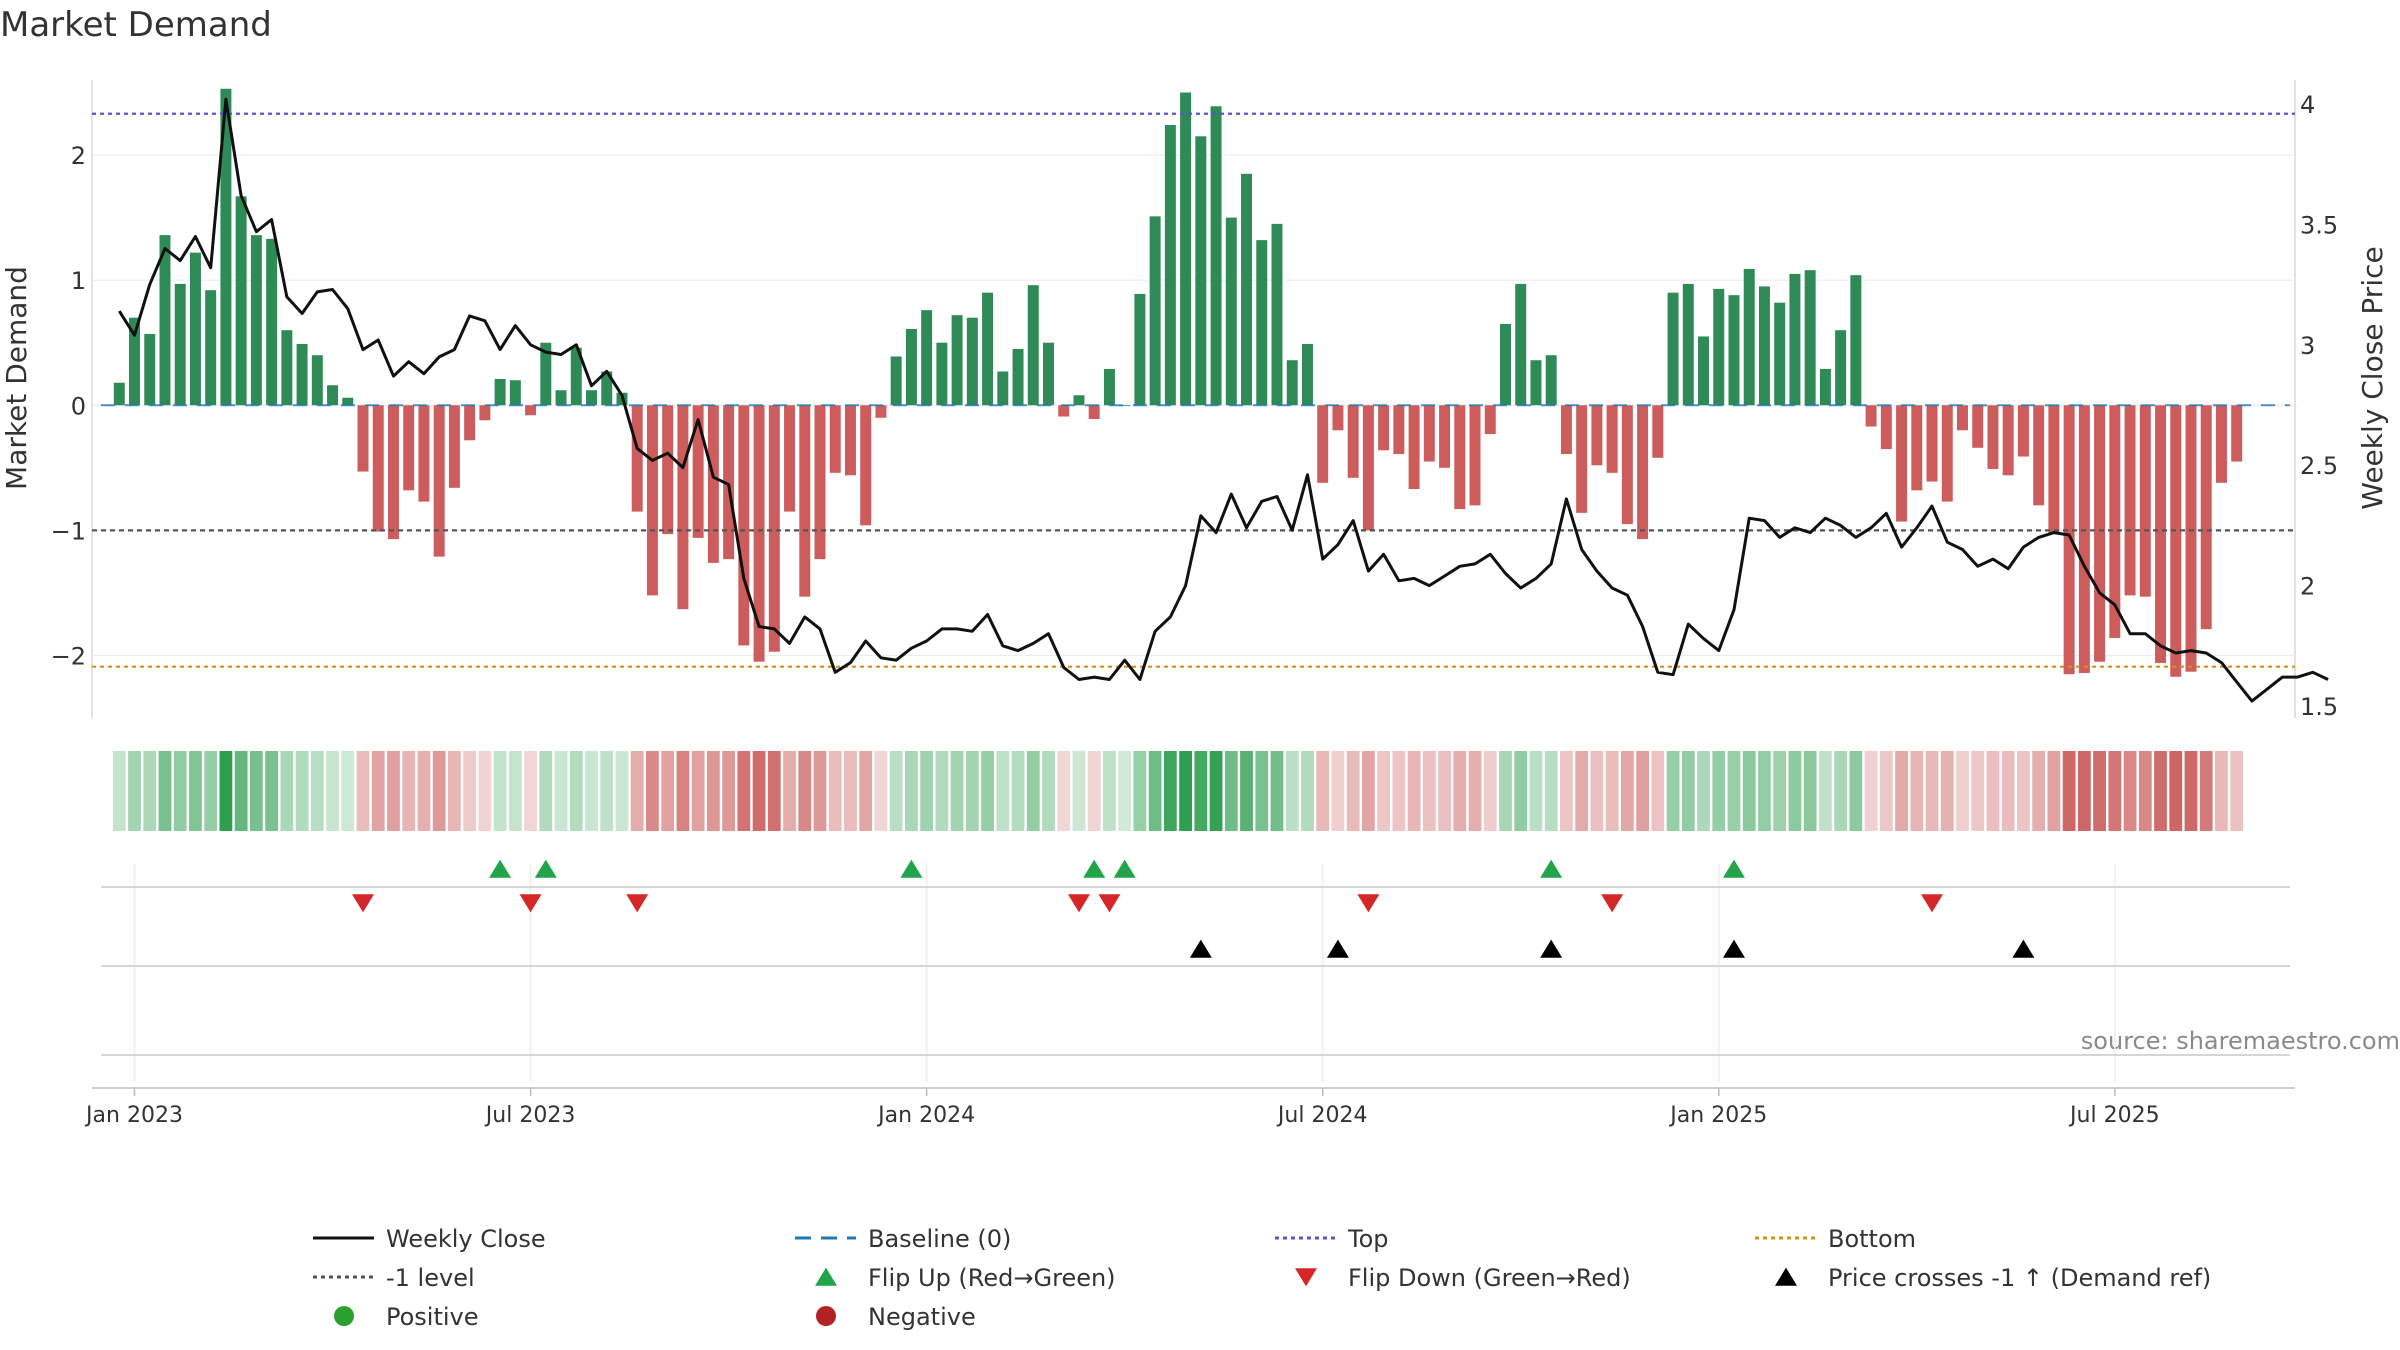 This screenshot has height=1350, width=2400. What do you see at coordinates (344, 1316) in the screenshot?
I see `legend-swatch-circle` at bounding box center [344, 1316].